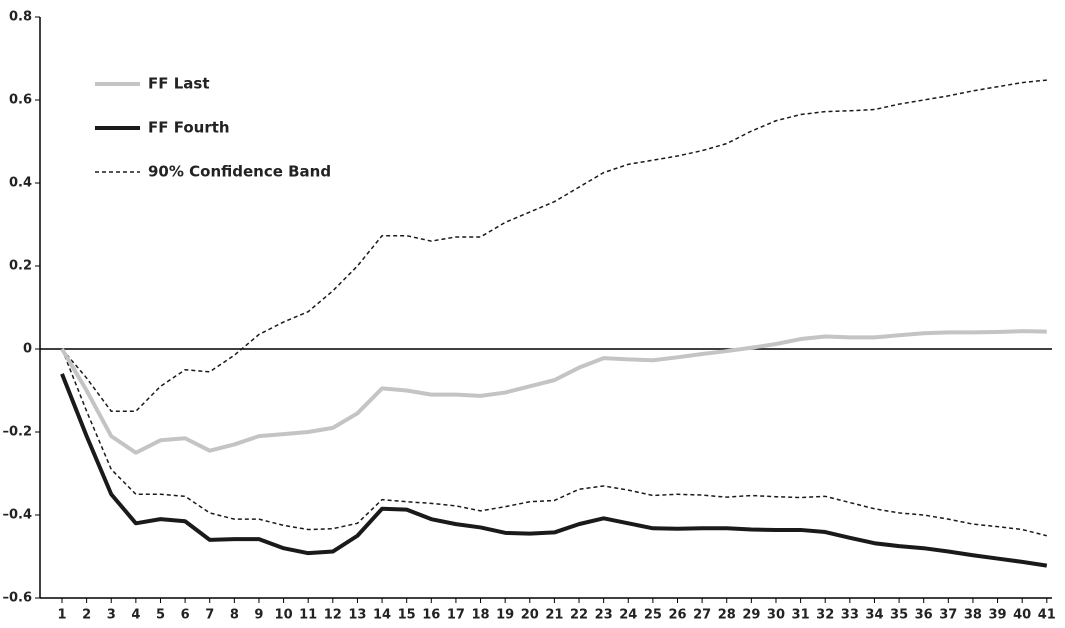  Describe the element at coordinates (209, 615) in the screenshot. I see `x-tick-label: 7` at that location.